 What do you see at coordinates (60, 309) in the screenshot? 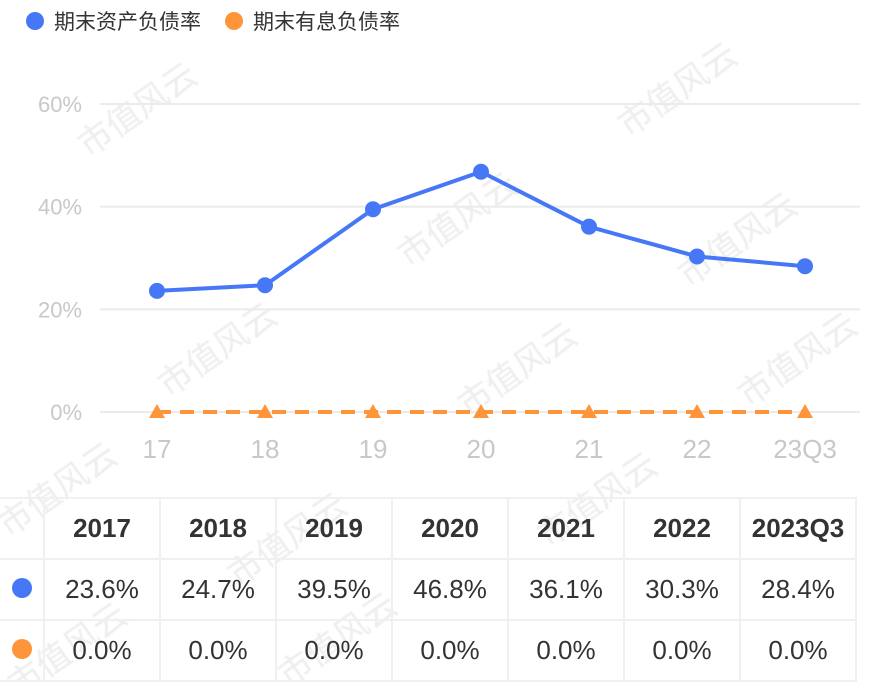
I see `y-tick-label: 20%` at bounding box center [60, 309].